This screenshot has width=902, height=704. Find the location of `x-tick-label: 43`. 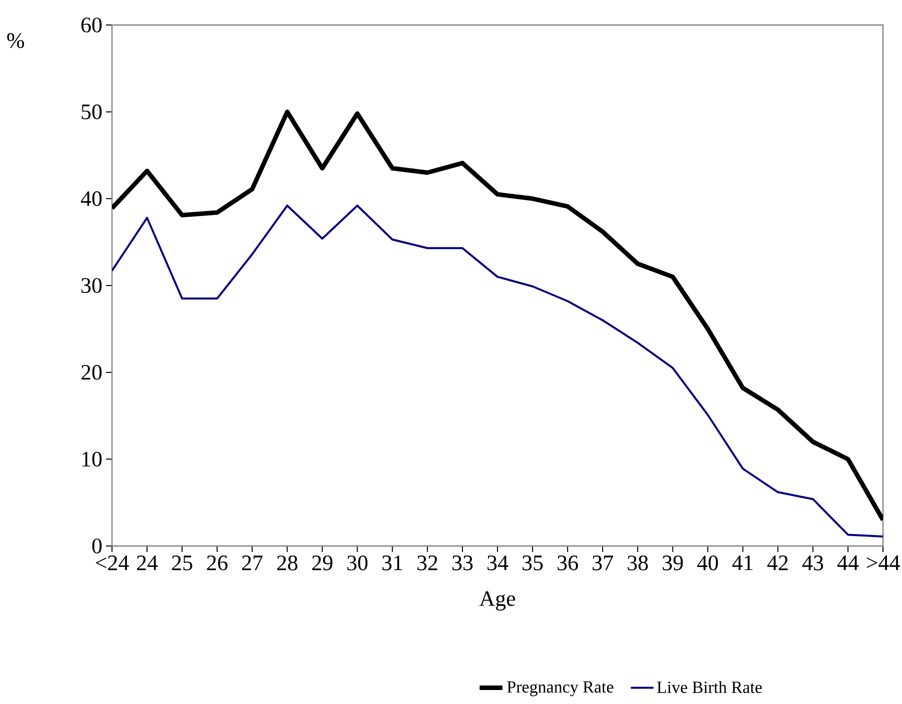

x-tick-label: 43 is located at coordinates (813, 563).